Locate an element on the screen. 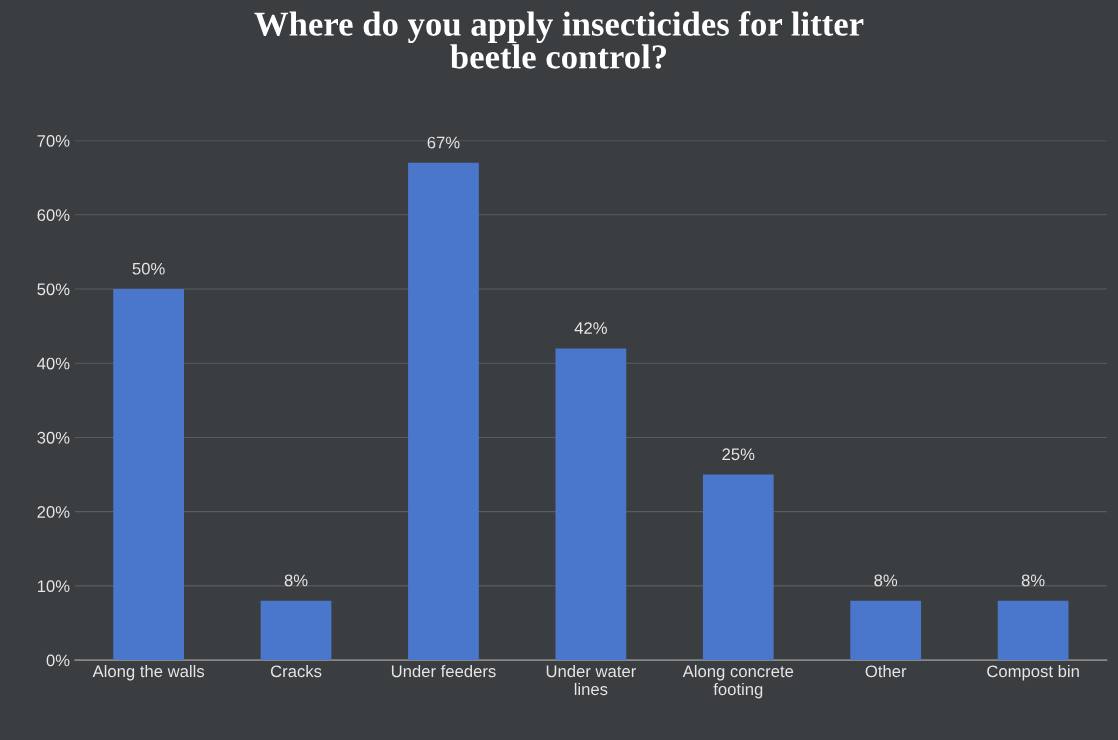 The height and width of the screenshot is (740, 1118). y-tick-label: 20% is located at coordinates (53, 512).